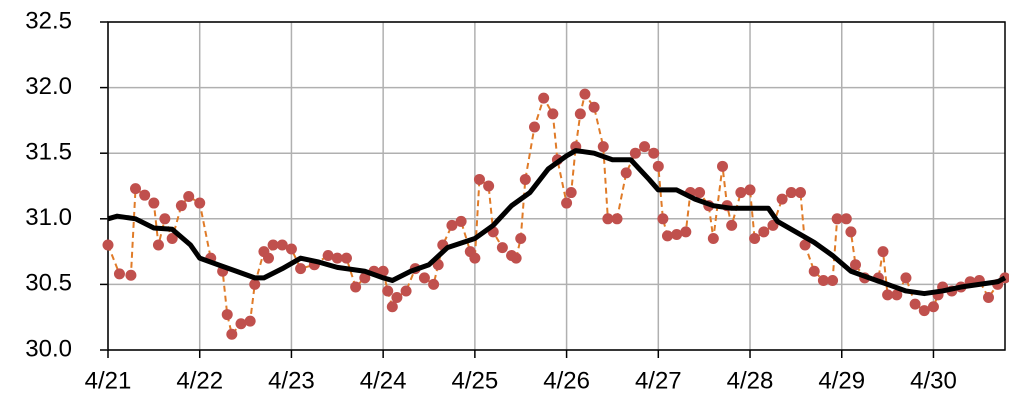 The width and height of the screenshot is (1009, 401). What do you see at coordinates (48, 348) in the screenshot?
I see `y-tick-label: 30.0` at bounding box center [48, 348].